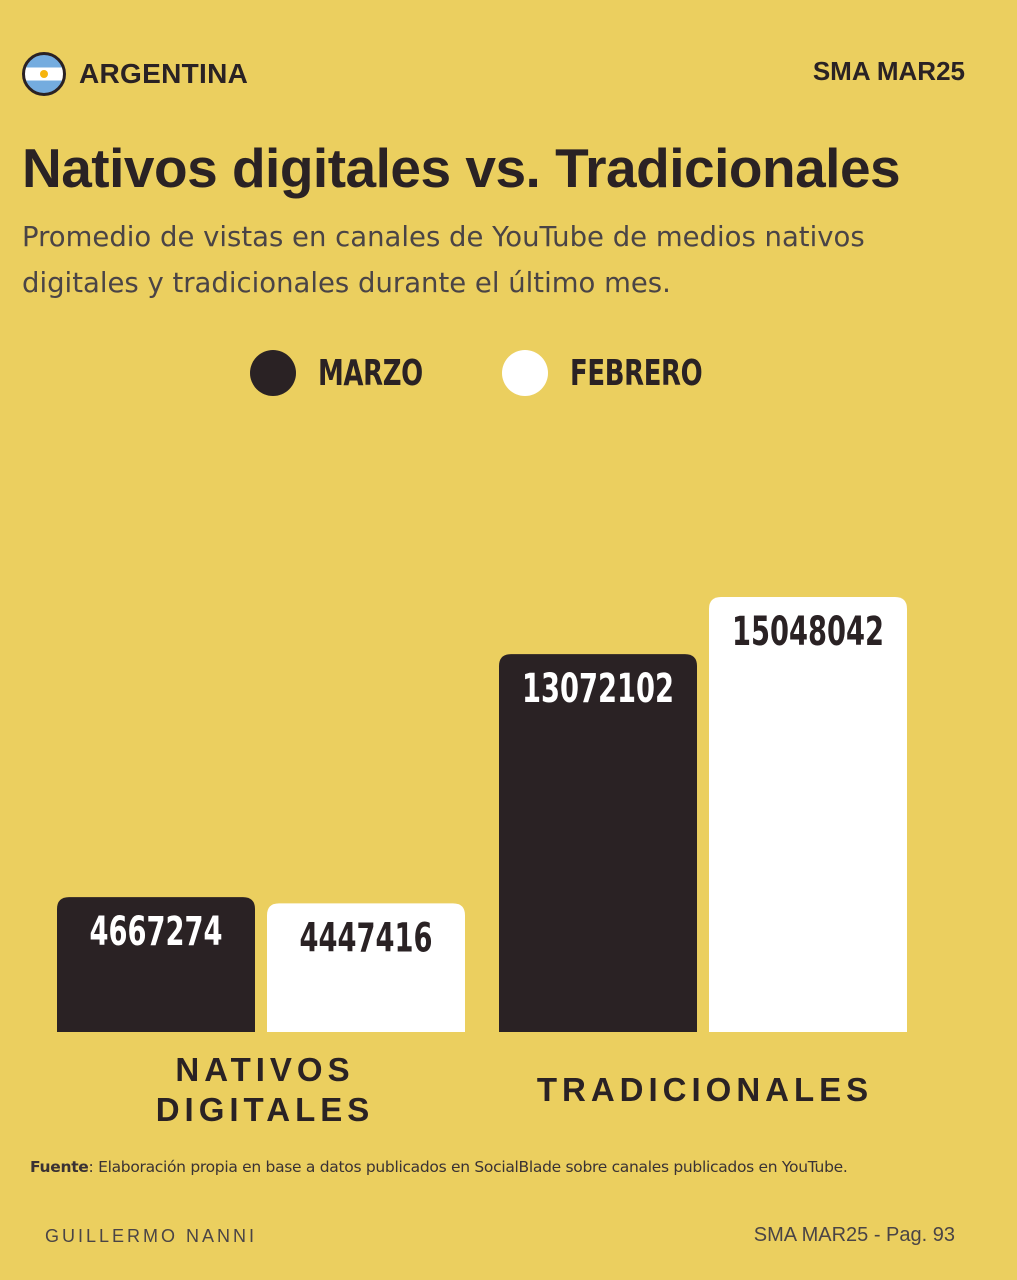 This screenshot has width=1017, height=1280. What do you see at coordinates (525, 373) in the screenshot?
I see `legend-swatch-febrero` at bounding box center [525, 373].